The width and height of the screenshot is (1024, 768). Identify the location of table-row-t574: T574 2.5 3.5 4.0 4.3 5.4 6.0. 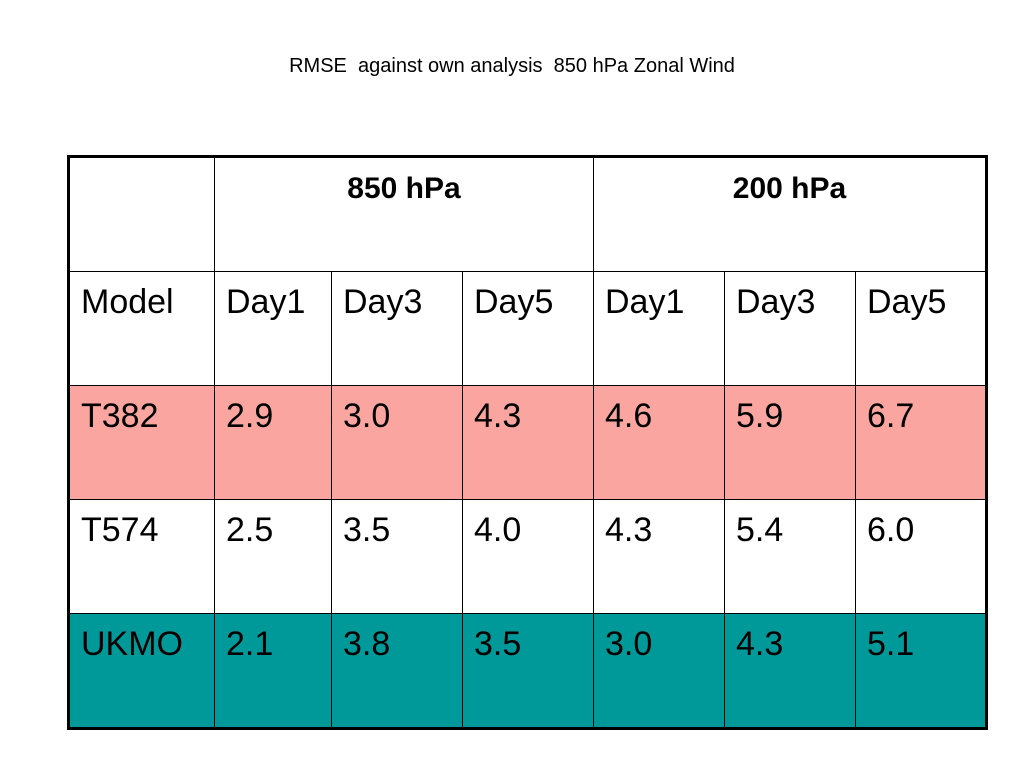
(527, 556).